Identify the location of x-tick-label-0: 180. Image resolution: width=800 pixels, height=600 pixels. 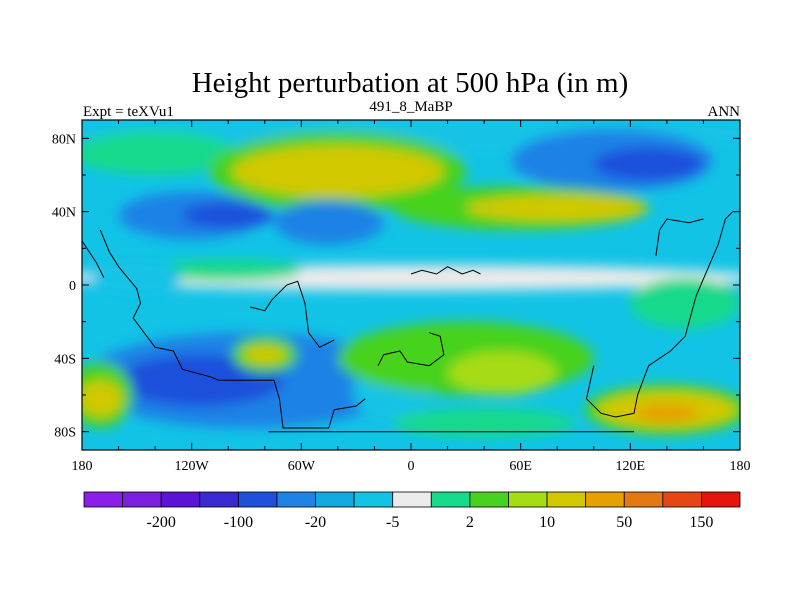
(82, 466).